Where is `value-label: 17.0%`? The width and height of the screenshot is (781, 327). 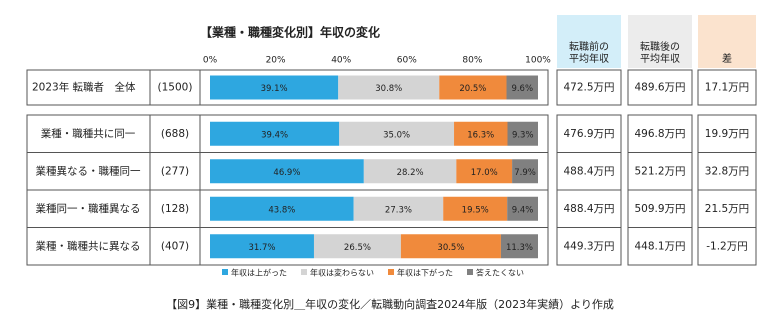 value-label: 17.0% is located at coordinates (484, 173).